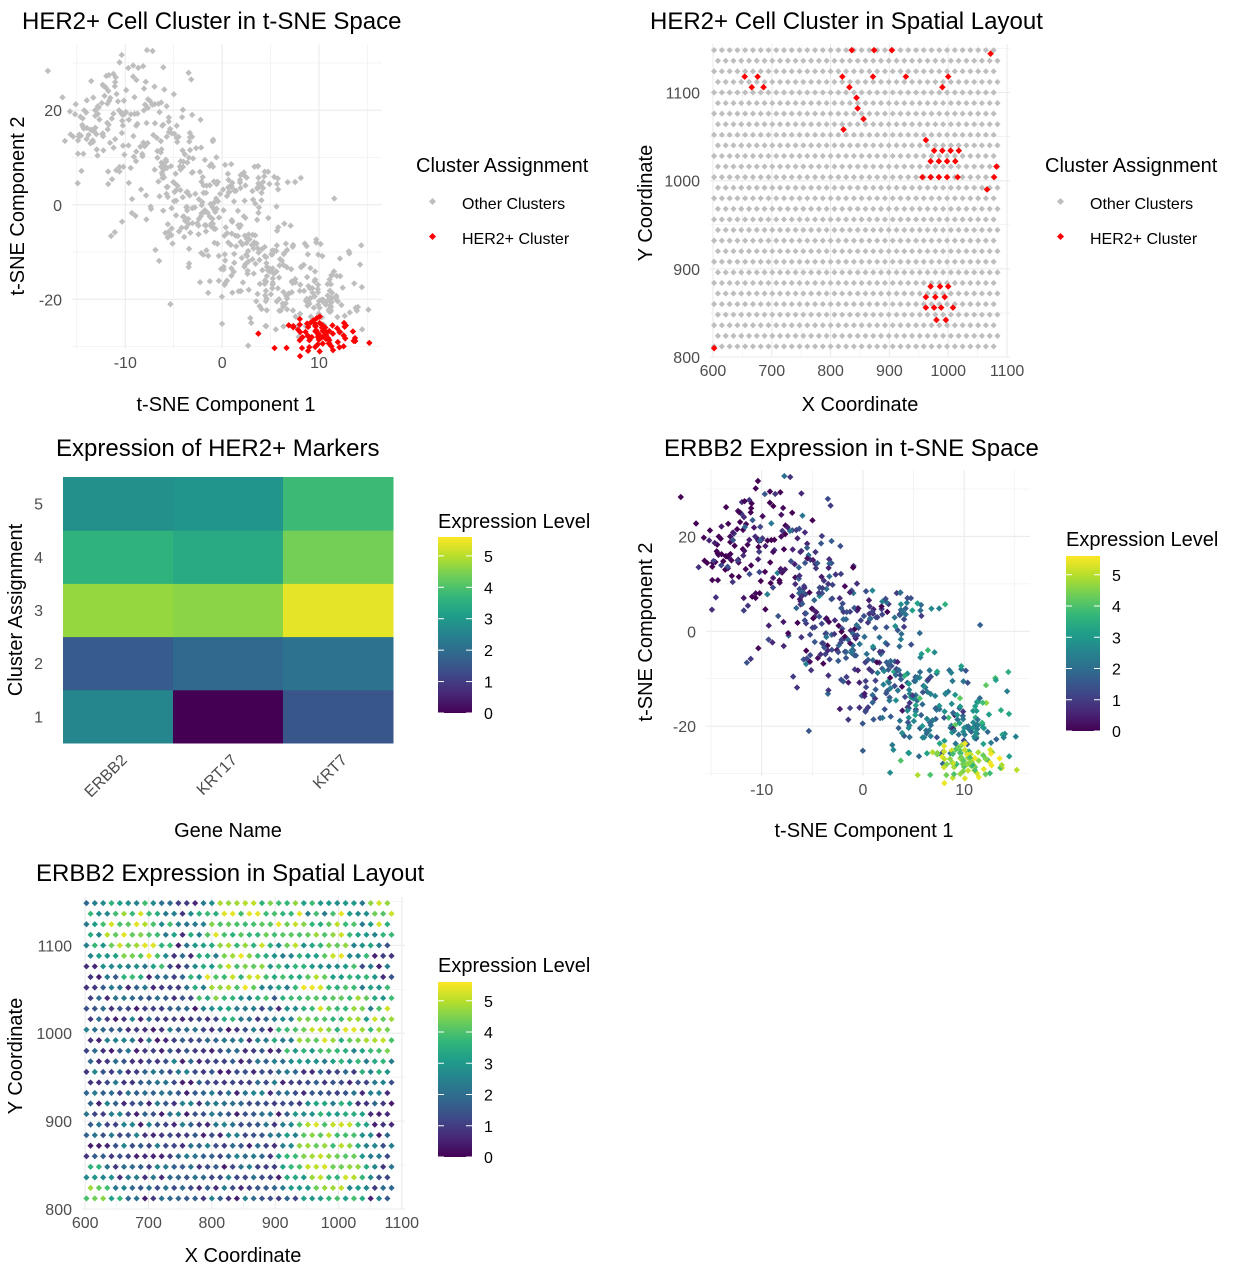 Image resolution: width=1239 pixels, height=1266 pixels. What do you see at coordinates (338, 663) in the screenshot?
I see `heatmap-cell` at bounding box center [338, 663].